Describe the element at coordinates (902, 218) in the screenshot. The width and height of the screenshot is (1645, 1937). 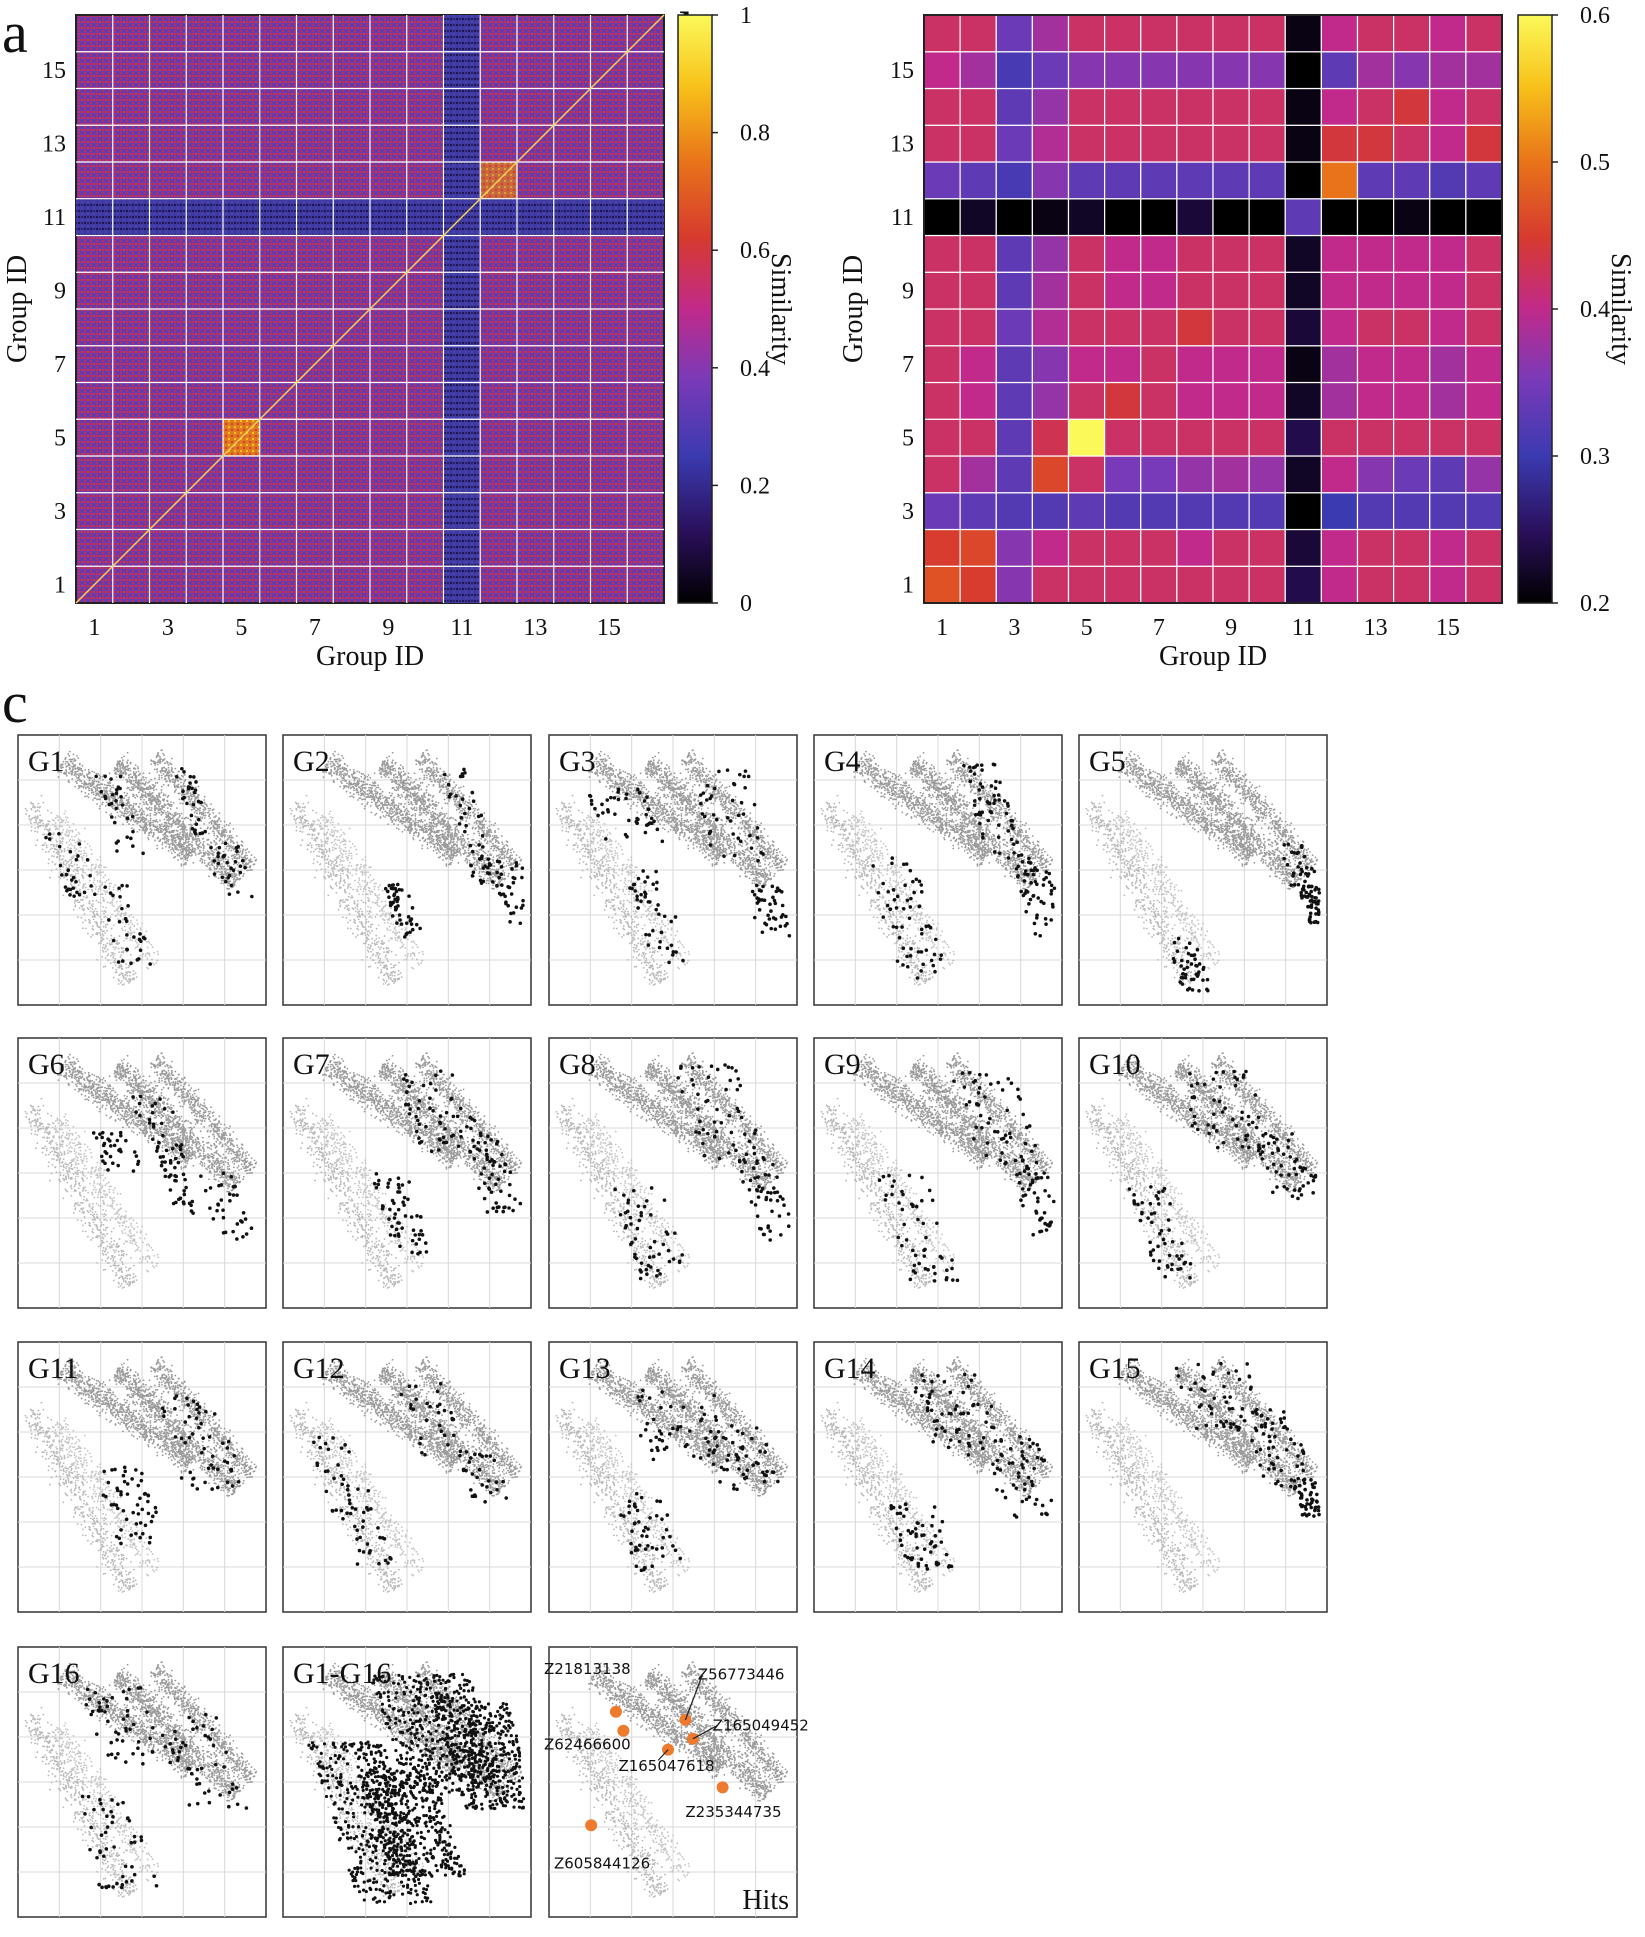
I see `y-tick-label: 11` at that location.